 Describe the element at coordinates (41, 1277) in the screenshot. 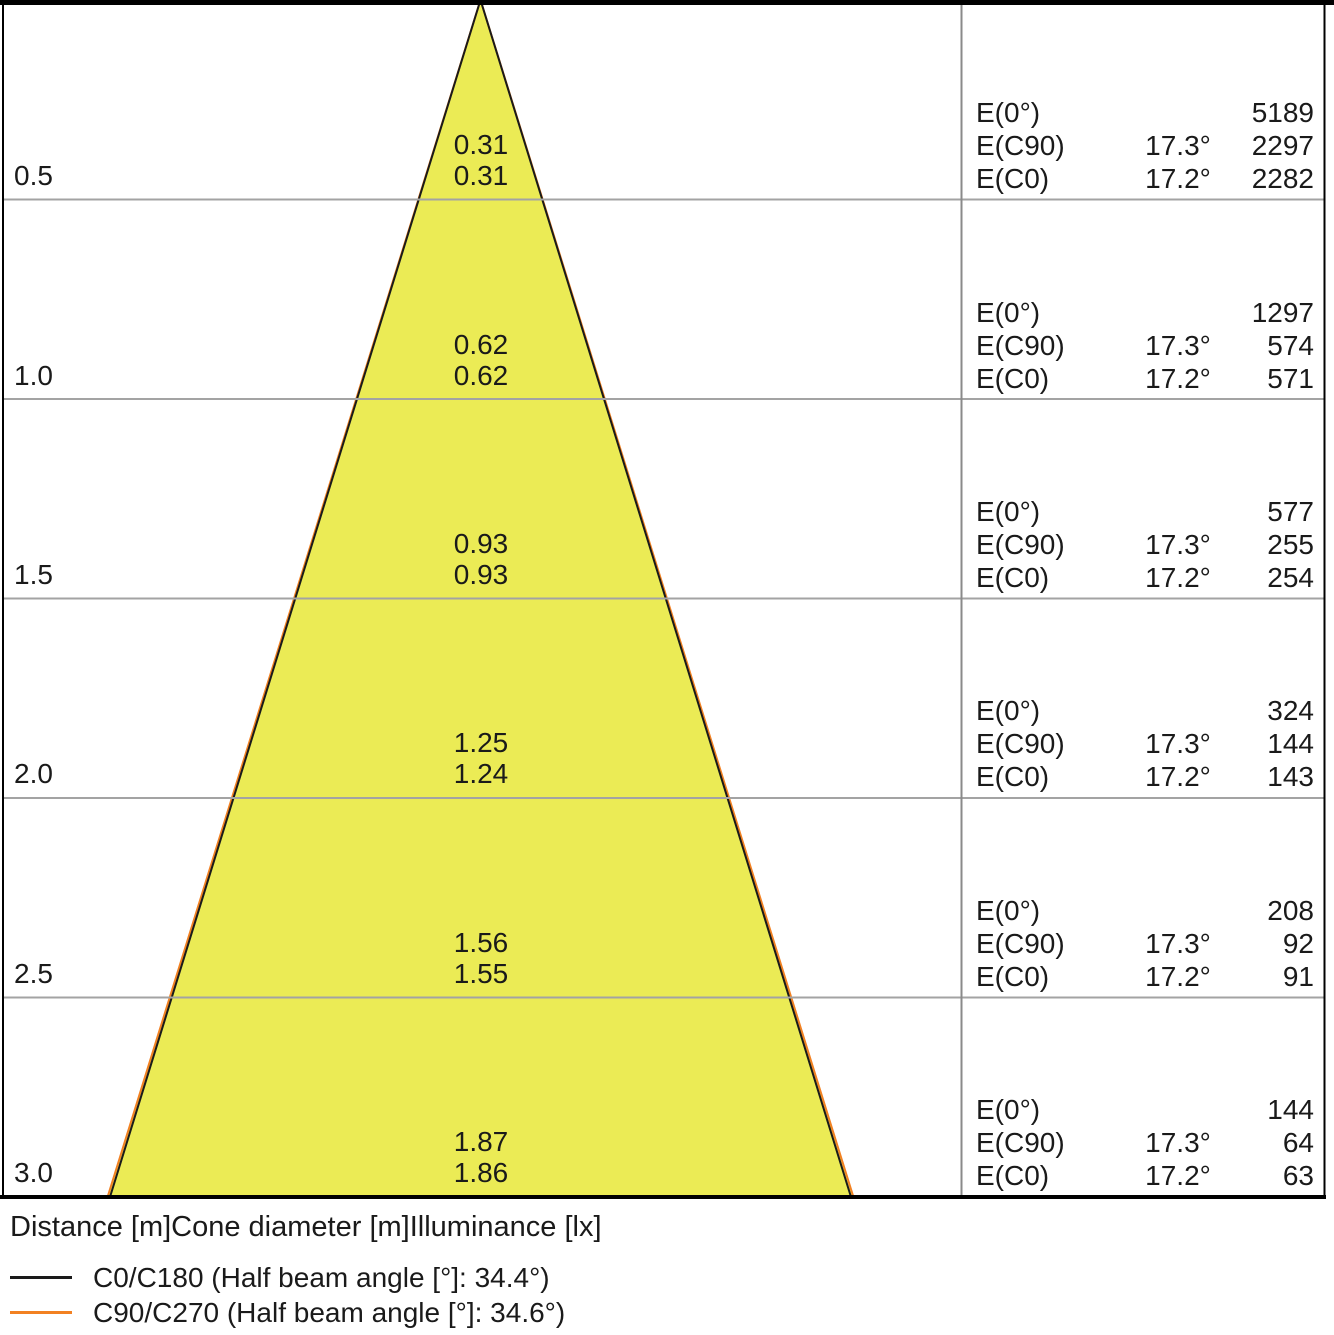

I see `c0-c180-line-swatch` at that location.